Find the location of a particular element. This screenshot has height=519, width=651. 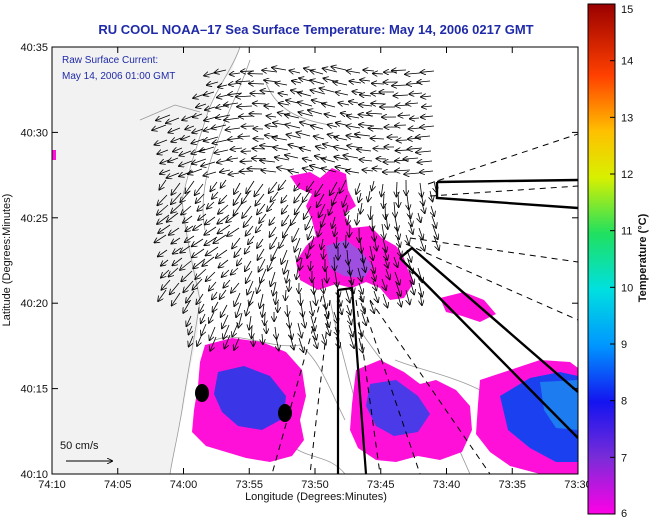

colorbar: 6 7 8 9 10 11 12 13 14 15 Temperature (°C) is located at coordinates (618, 261).